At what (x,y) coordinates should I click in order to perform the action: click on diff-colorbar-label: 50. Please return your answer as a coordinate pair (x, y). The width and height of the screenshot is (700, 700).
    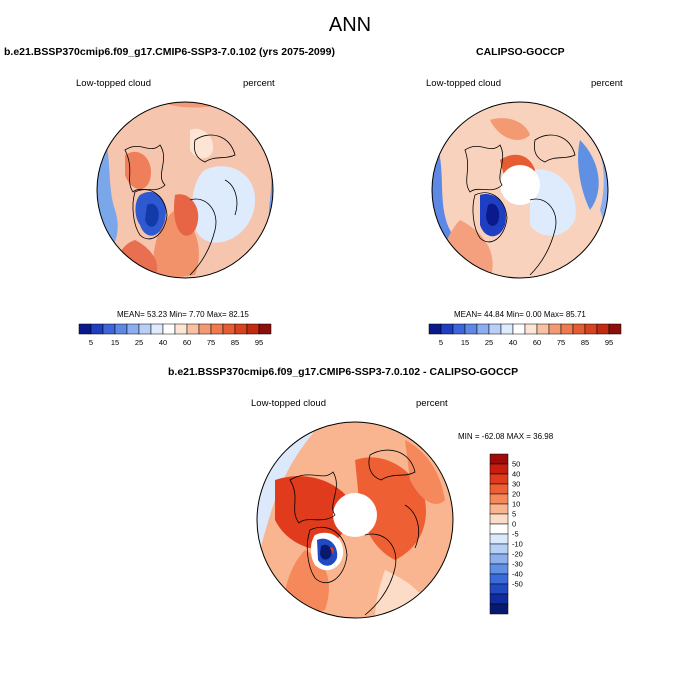
    Looking at the image, I should click on (516, 464).